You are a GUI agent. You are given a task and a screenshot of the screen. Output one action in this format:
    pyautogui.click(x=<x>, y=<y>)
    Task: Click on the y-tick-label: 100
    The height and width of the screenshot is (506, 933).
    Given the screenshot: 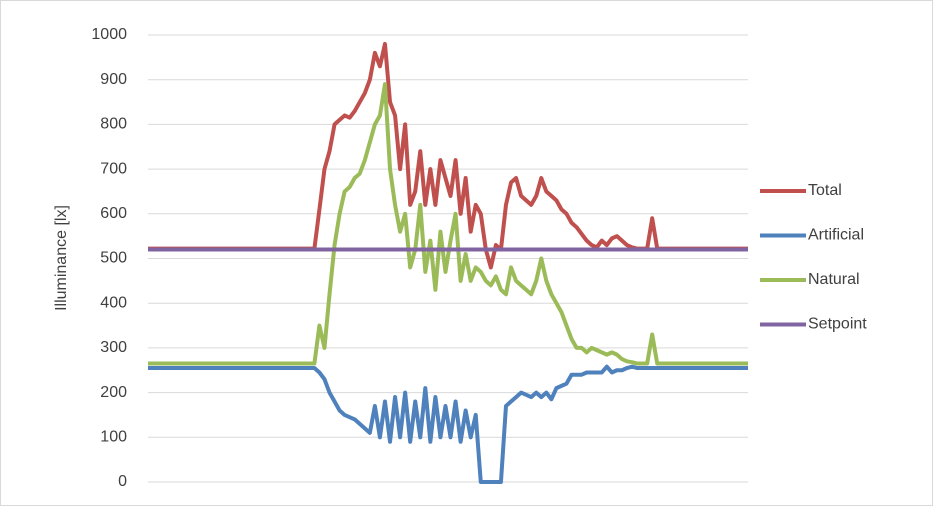 What is the action you would take?
    pyautogui.click(x=113, y=437)
    